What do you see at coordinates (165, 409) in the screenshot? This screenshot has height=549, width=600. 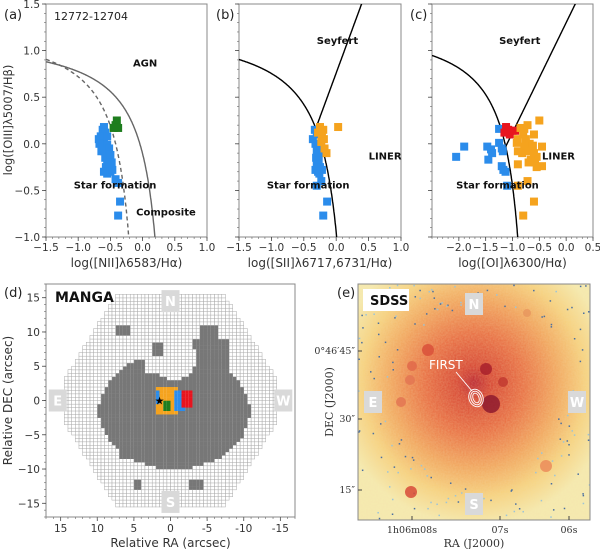 I see `spaxel-composite` at bounding box center [165, 409].